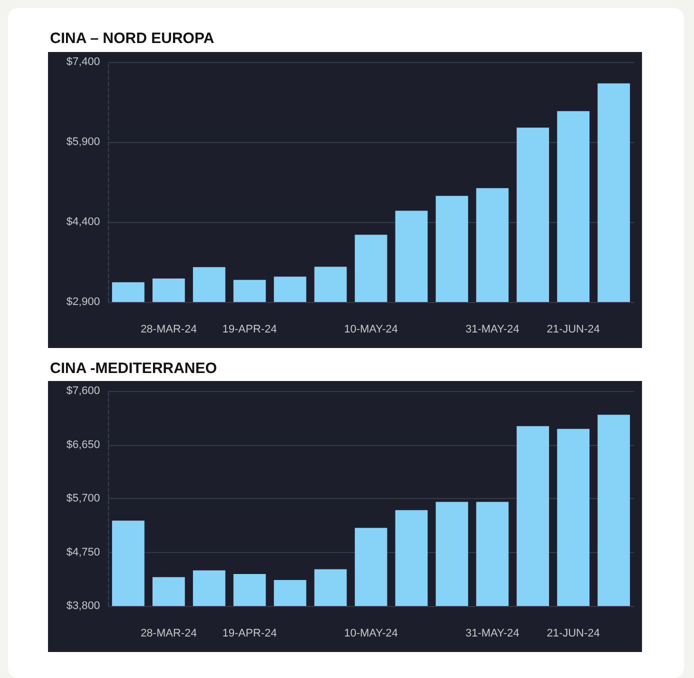  Describe the element at coordinates (83, 391) in the screenshot. I see `y-tick-label: $7,600` at that location.